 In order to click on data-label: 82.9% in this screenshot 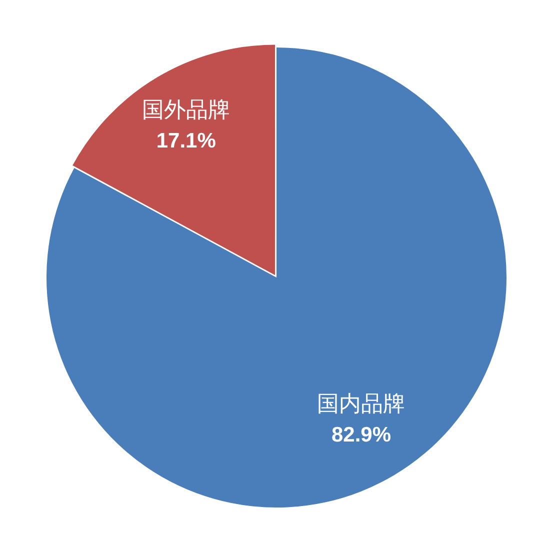, I will do `click(361, 435)`.